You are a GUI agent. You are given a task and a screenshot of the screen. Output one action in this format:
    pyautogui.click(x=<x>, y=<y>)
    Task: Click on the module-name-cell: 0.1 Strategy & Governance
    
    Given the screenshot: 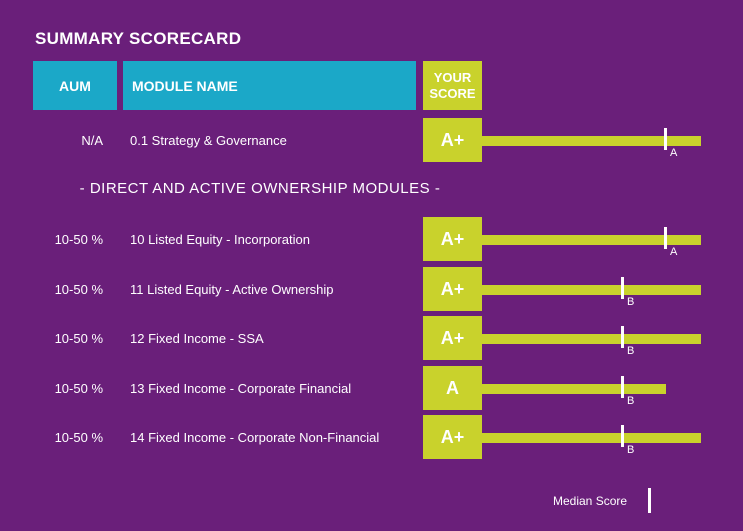 What is the action you would take?
    pyautogui.click(x=208, y=140)
    